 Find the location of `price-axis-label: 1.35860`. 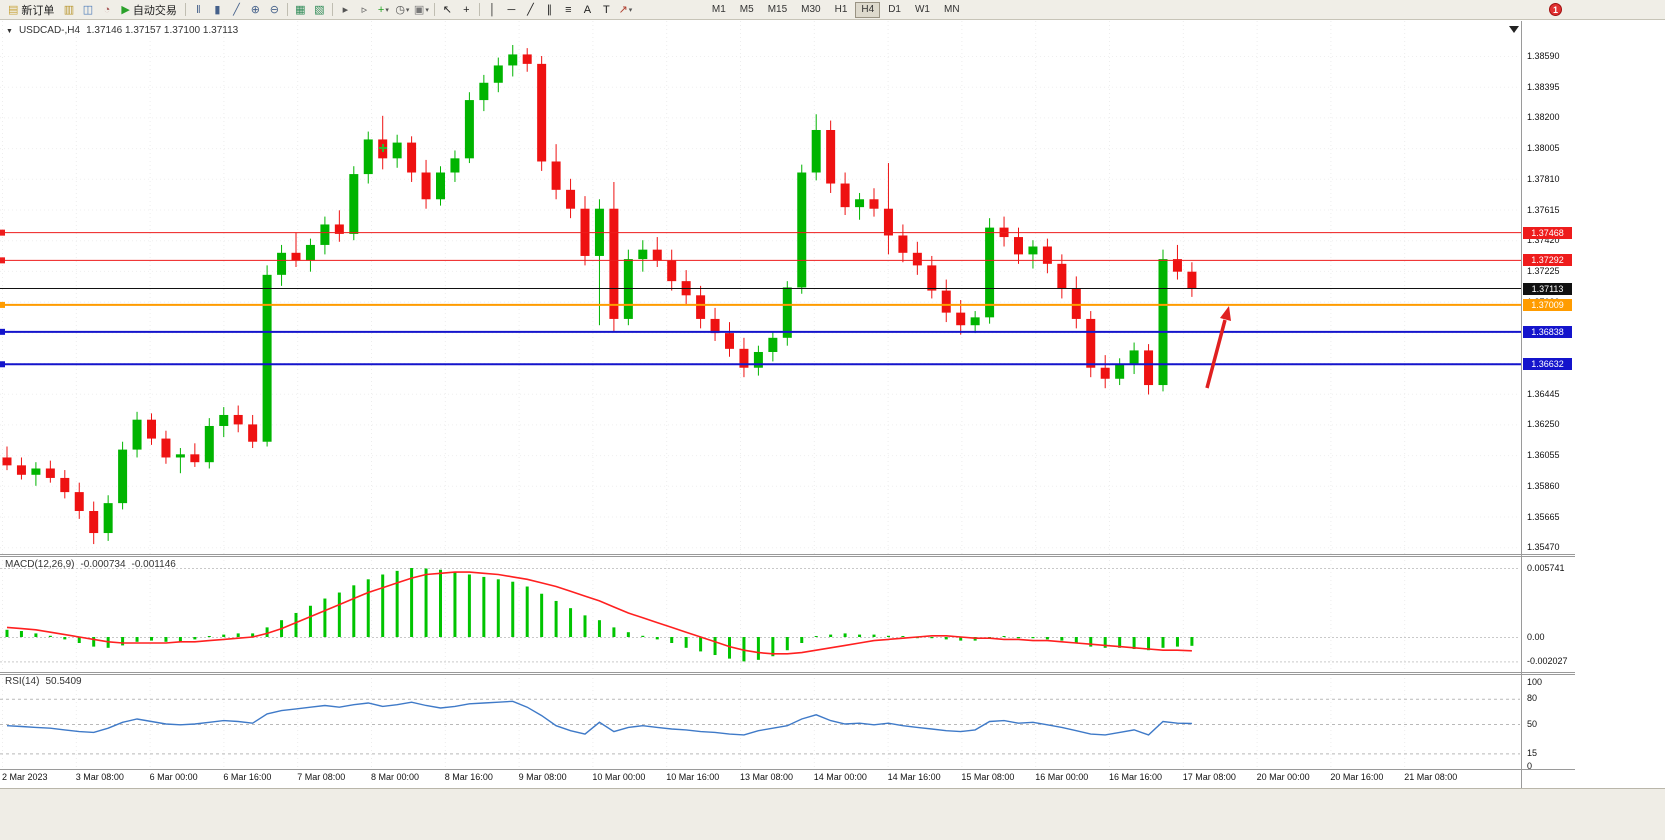

price-axis-label: 1.35860 is located at coordinates (1543, 485).